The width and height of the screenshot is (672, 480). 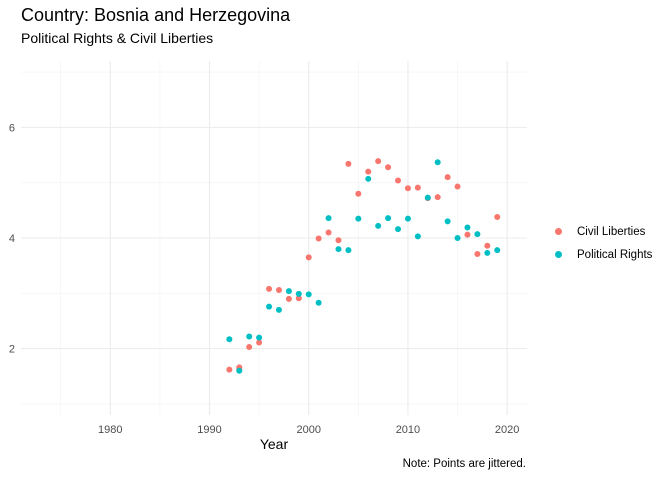 I want to click on x-tick-label: 1980, so click(x=110, y=430).